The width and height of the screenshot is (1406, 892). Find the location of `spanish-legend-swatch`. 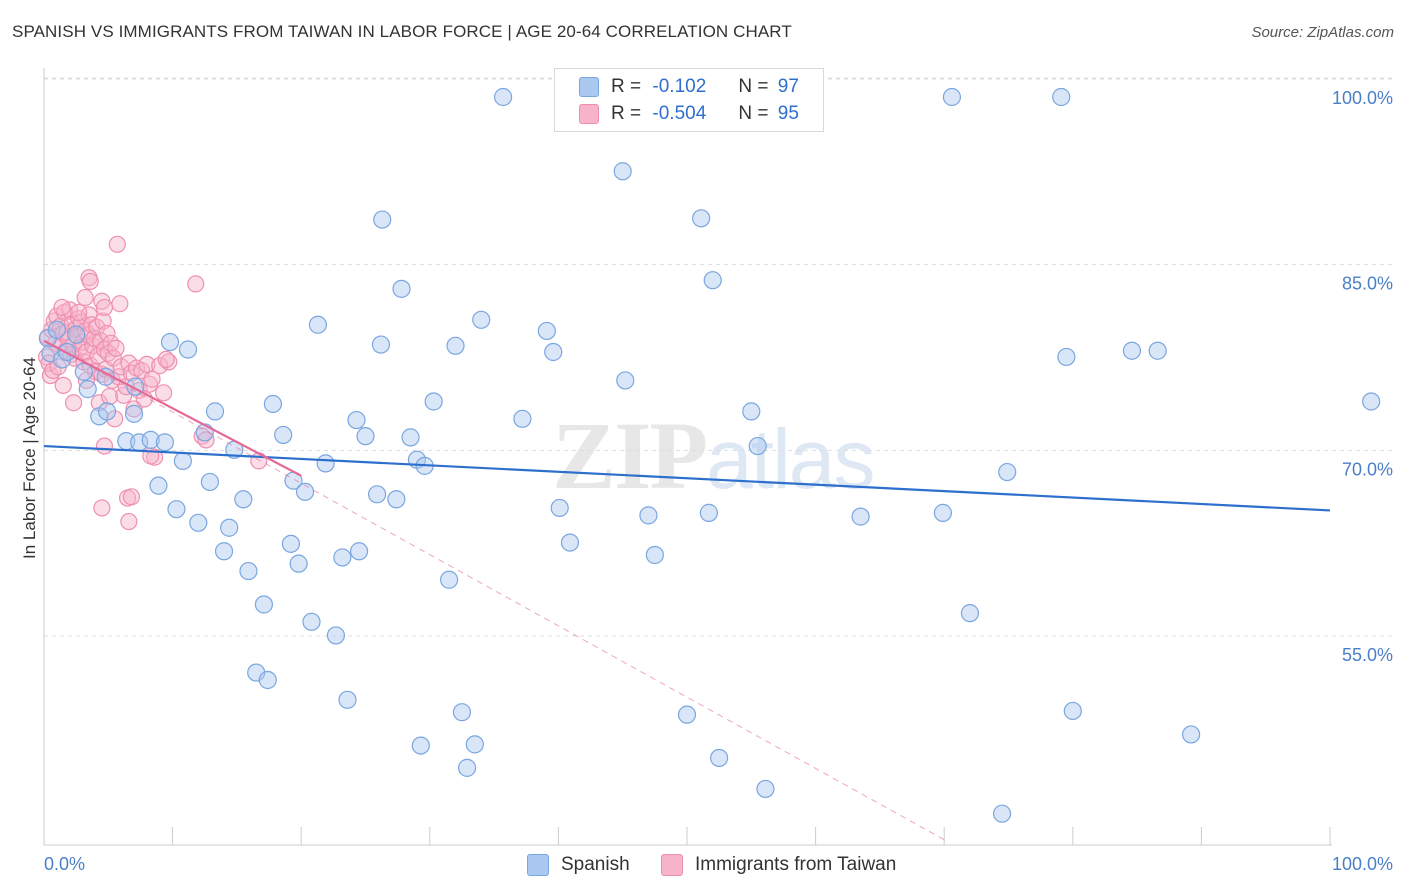

spanish-legend-swatch is located at coordinates (538, 865).